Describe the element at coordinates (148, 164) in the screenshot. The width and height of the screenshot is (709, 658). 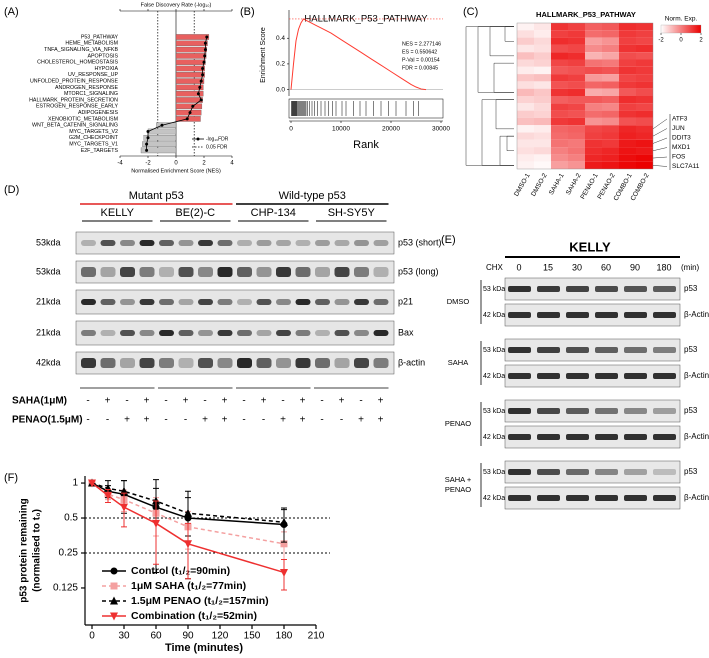
I see `x-tick-label: -2` at that location.